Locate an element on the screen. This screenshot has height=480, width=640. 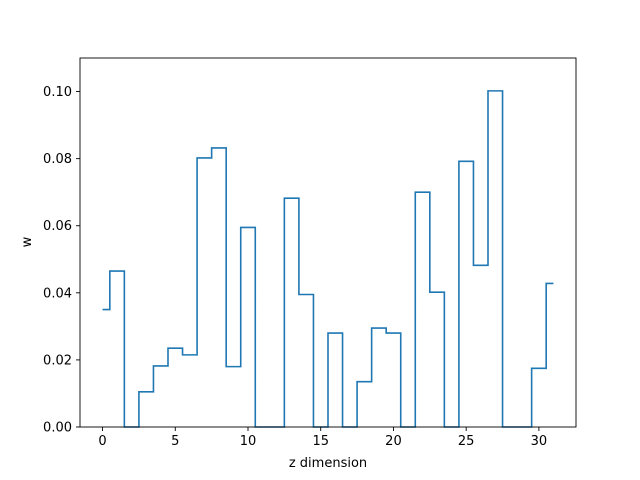
y-tick-label: 0.02 is located at coordinates (57, 360).